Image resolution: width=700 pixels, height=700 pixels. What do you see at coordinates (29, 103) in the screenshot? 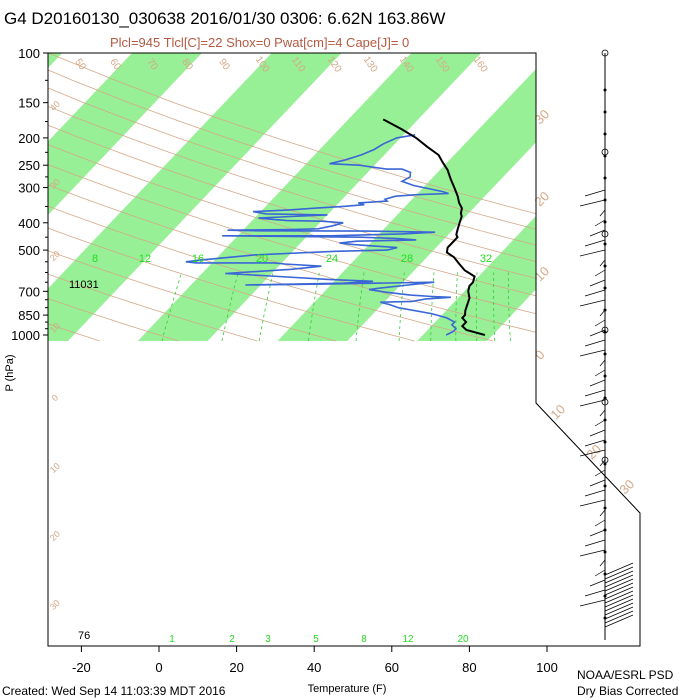
I see `y-tick-label: 150` at bounding box center [29, 103].